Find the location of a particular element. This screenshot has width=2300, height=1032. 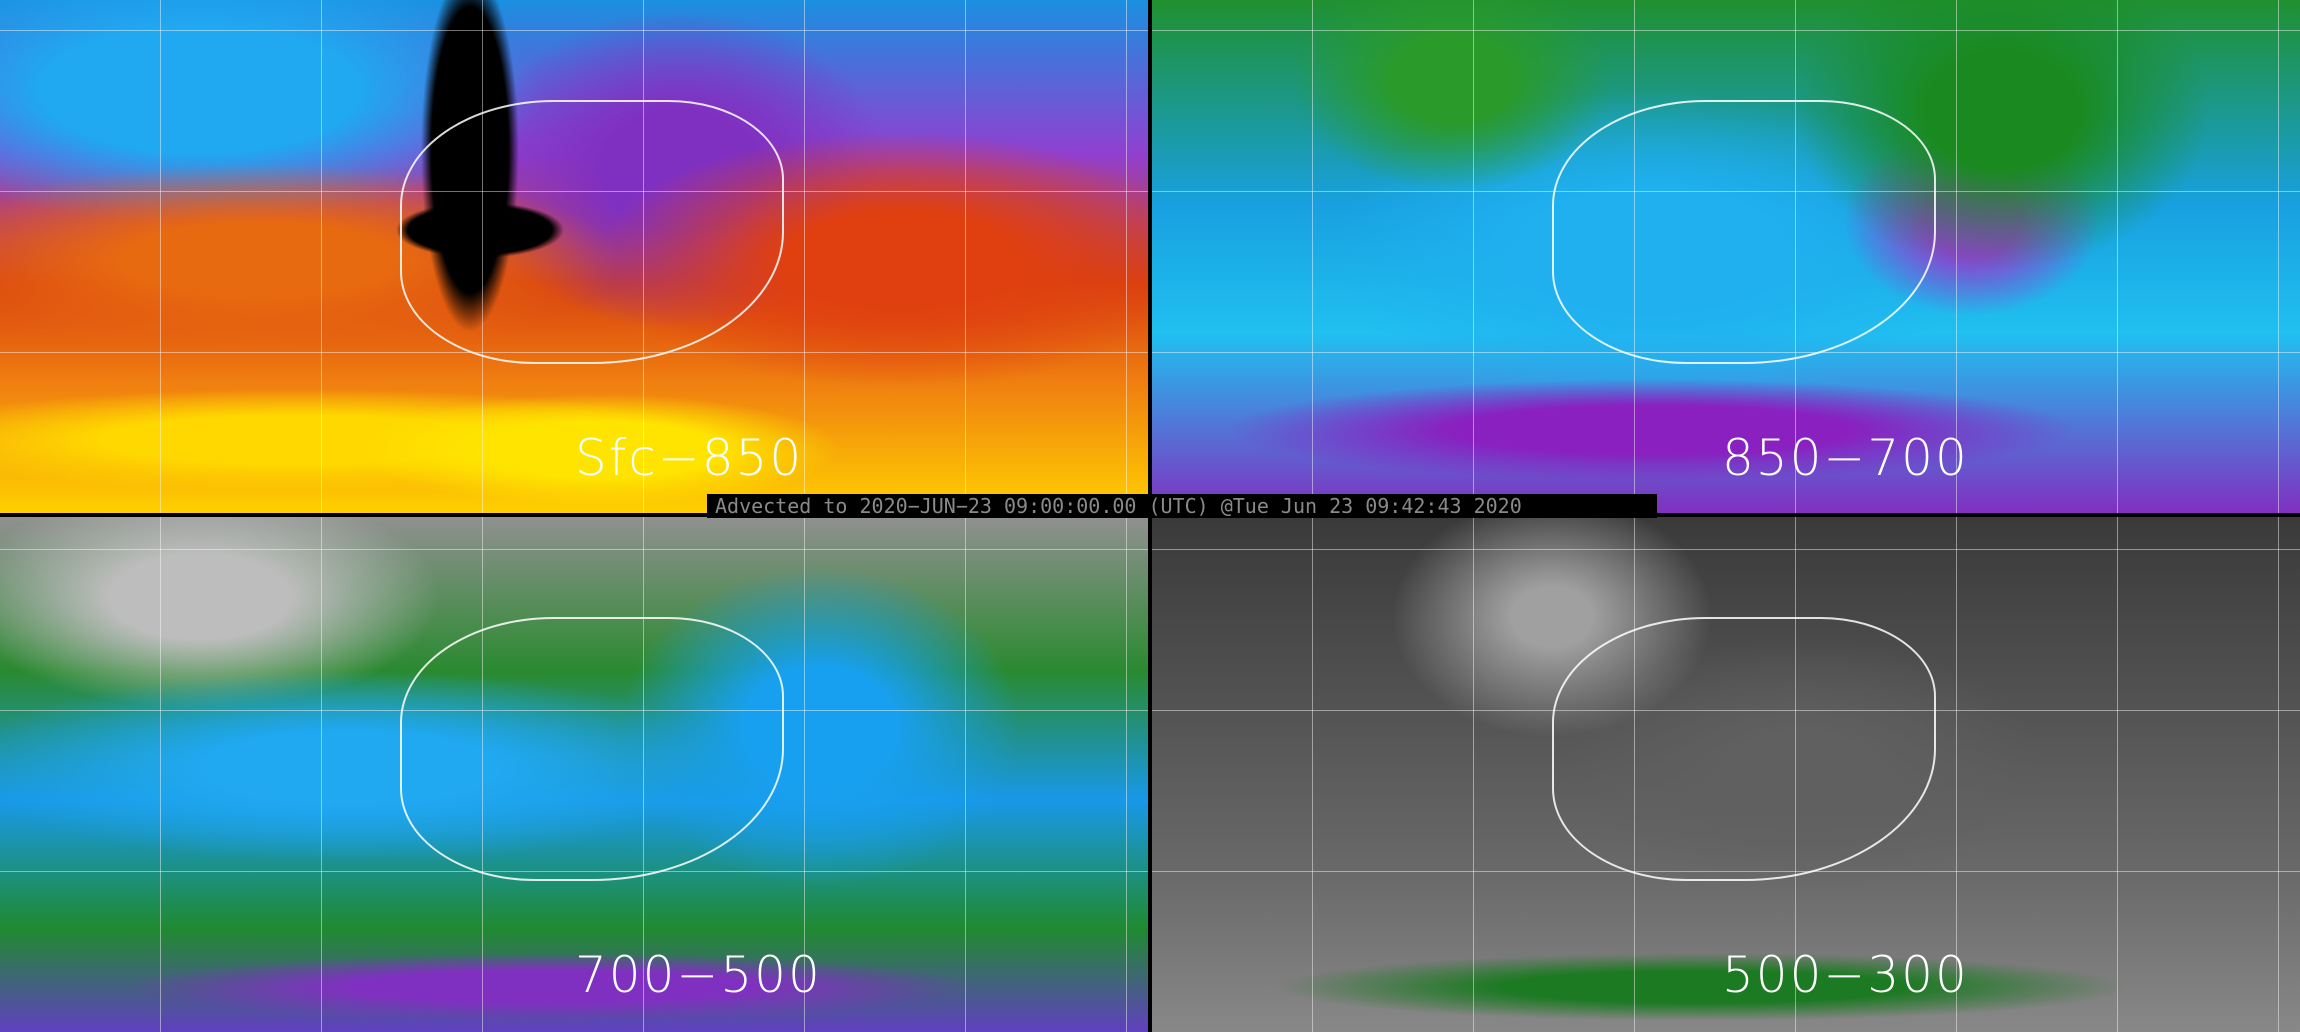

panel-label: 500−300 is located at coordinates (1845, 975).